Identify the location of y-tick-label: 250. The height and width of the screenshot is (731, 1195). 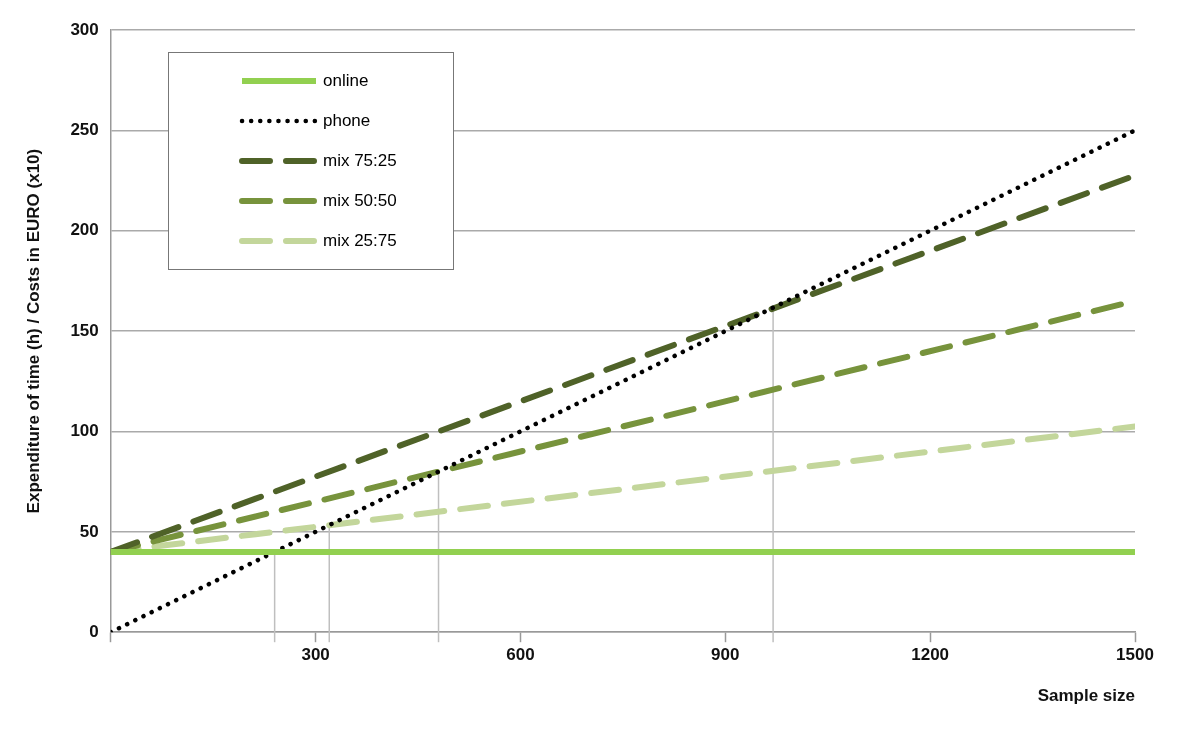
(84, 130).